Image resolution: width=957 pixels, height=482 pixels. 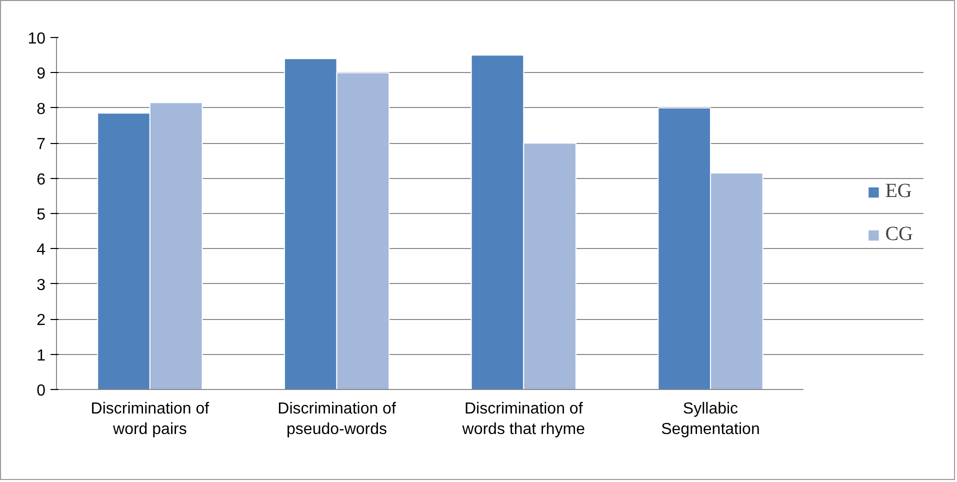 I want to click on y-tick-label: 1, so click(x=41, y=355).